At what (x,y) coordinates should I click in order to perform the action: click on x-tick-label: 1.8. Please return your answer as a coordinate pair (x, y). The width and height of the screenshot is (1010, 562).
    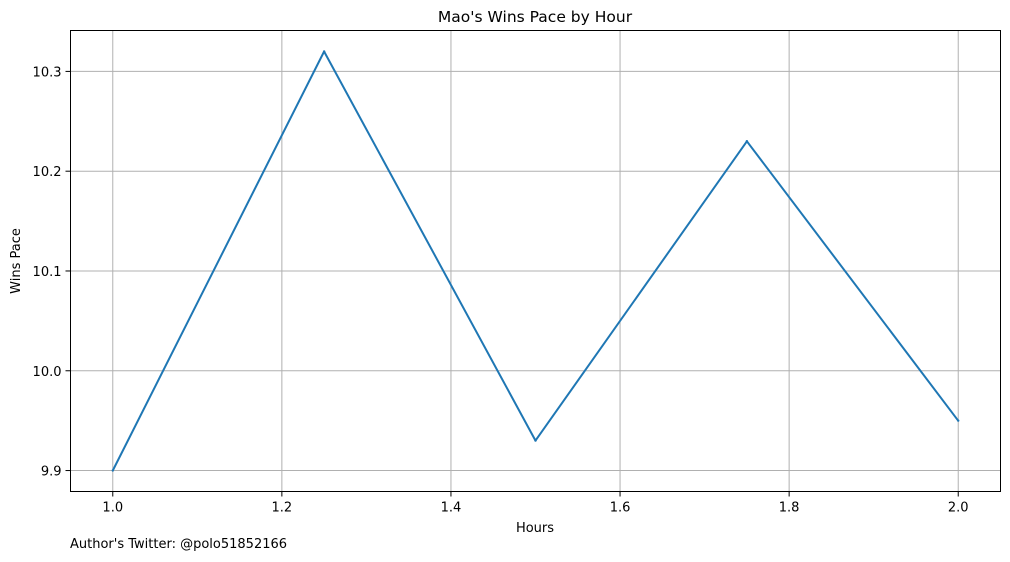
    Looking at the image, I should click on (789, 508).